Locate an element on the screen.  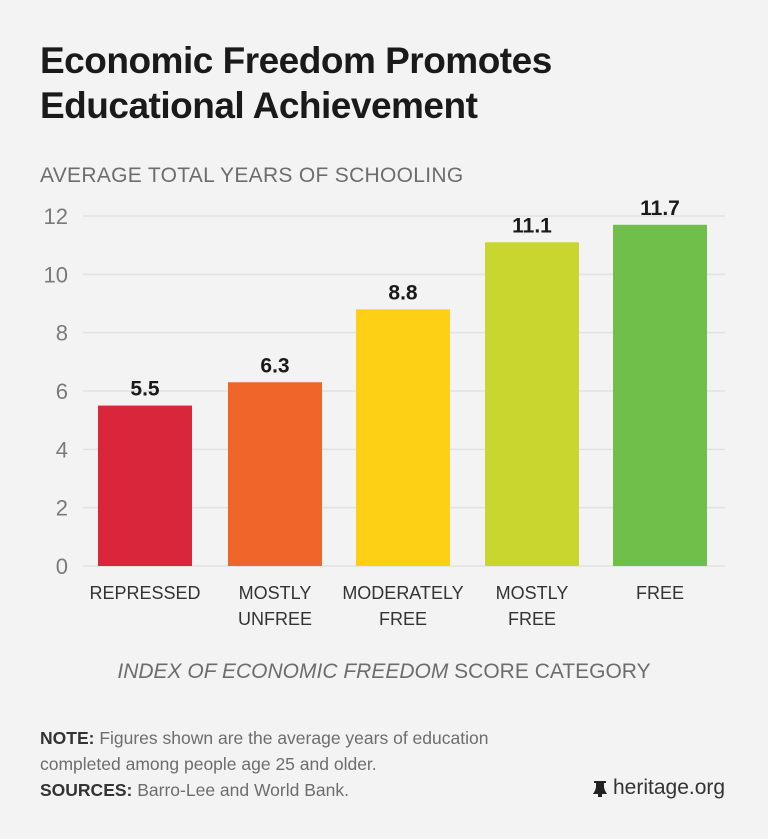
liberty-bell-icon is located at coordinates (600, 789).